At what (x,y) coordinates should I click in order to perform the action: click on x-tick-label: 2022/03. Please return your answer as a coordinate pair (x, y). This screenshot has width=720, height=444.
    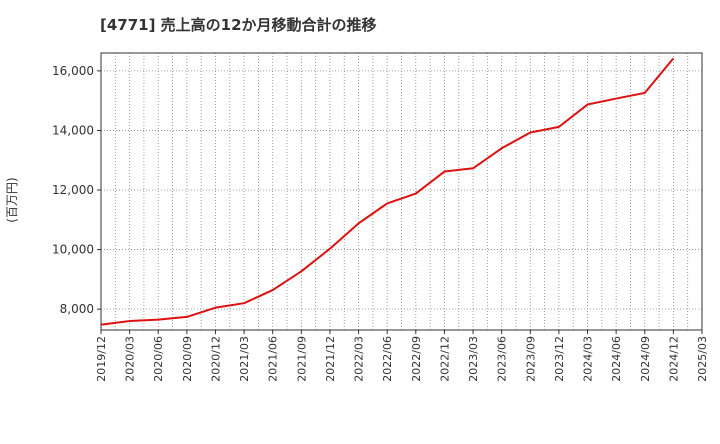
    Looking at the image, I should click on (359, 359).